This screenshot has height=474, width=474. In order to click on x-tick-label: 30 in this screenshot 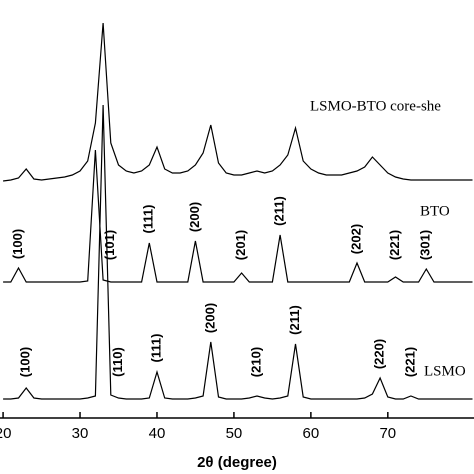, I will do `click(80, 433)`.